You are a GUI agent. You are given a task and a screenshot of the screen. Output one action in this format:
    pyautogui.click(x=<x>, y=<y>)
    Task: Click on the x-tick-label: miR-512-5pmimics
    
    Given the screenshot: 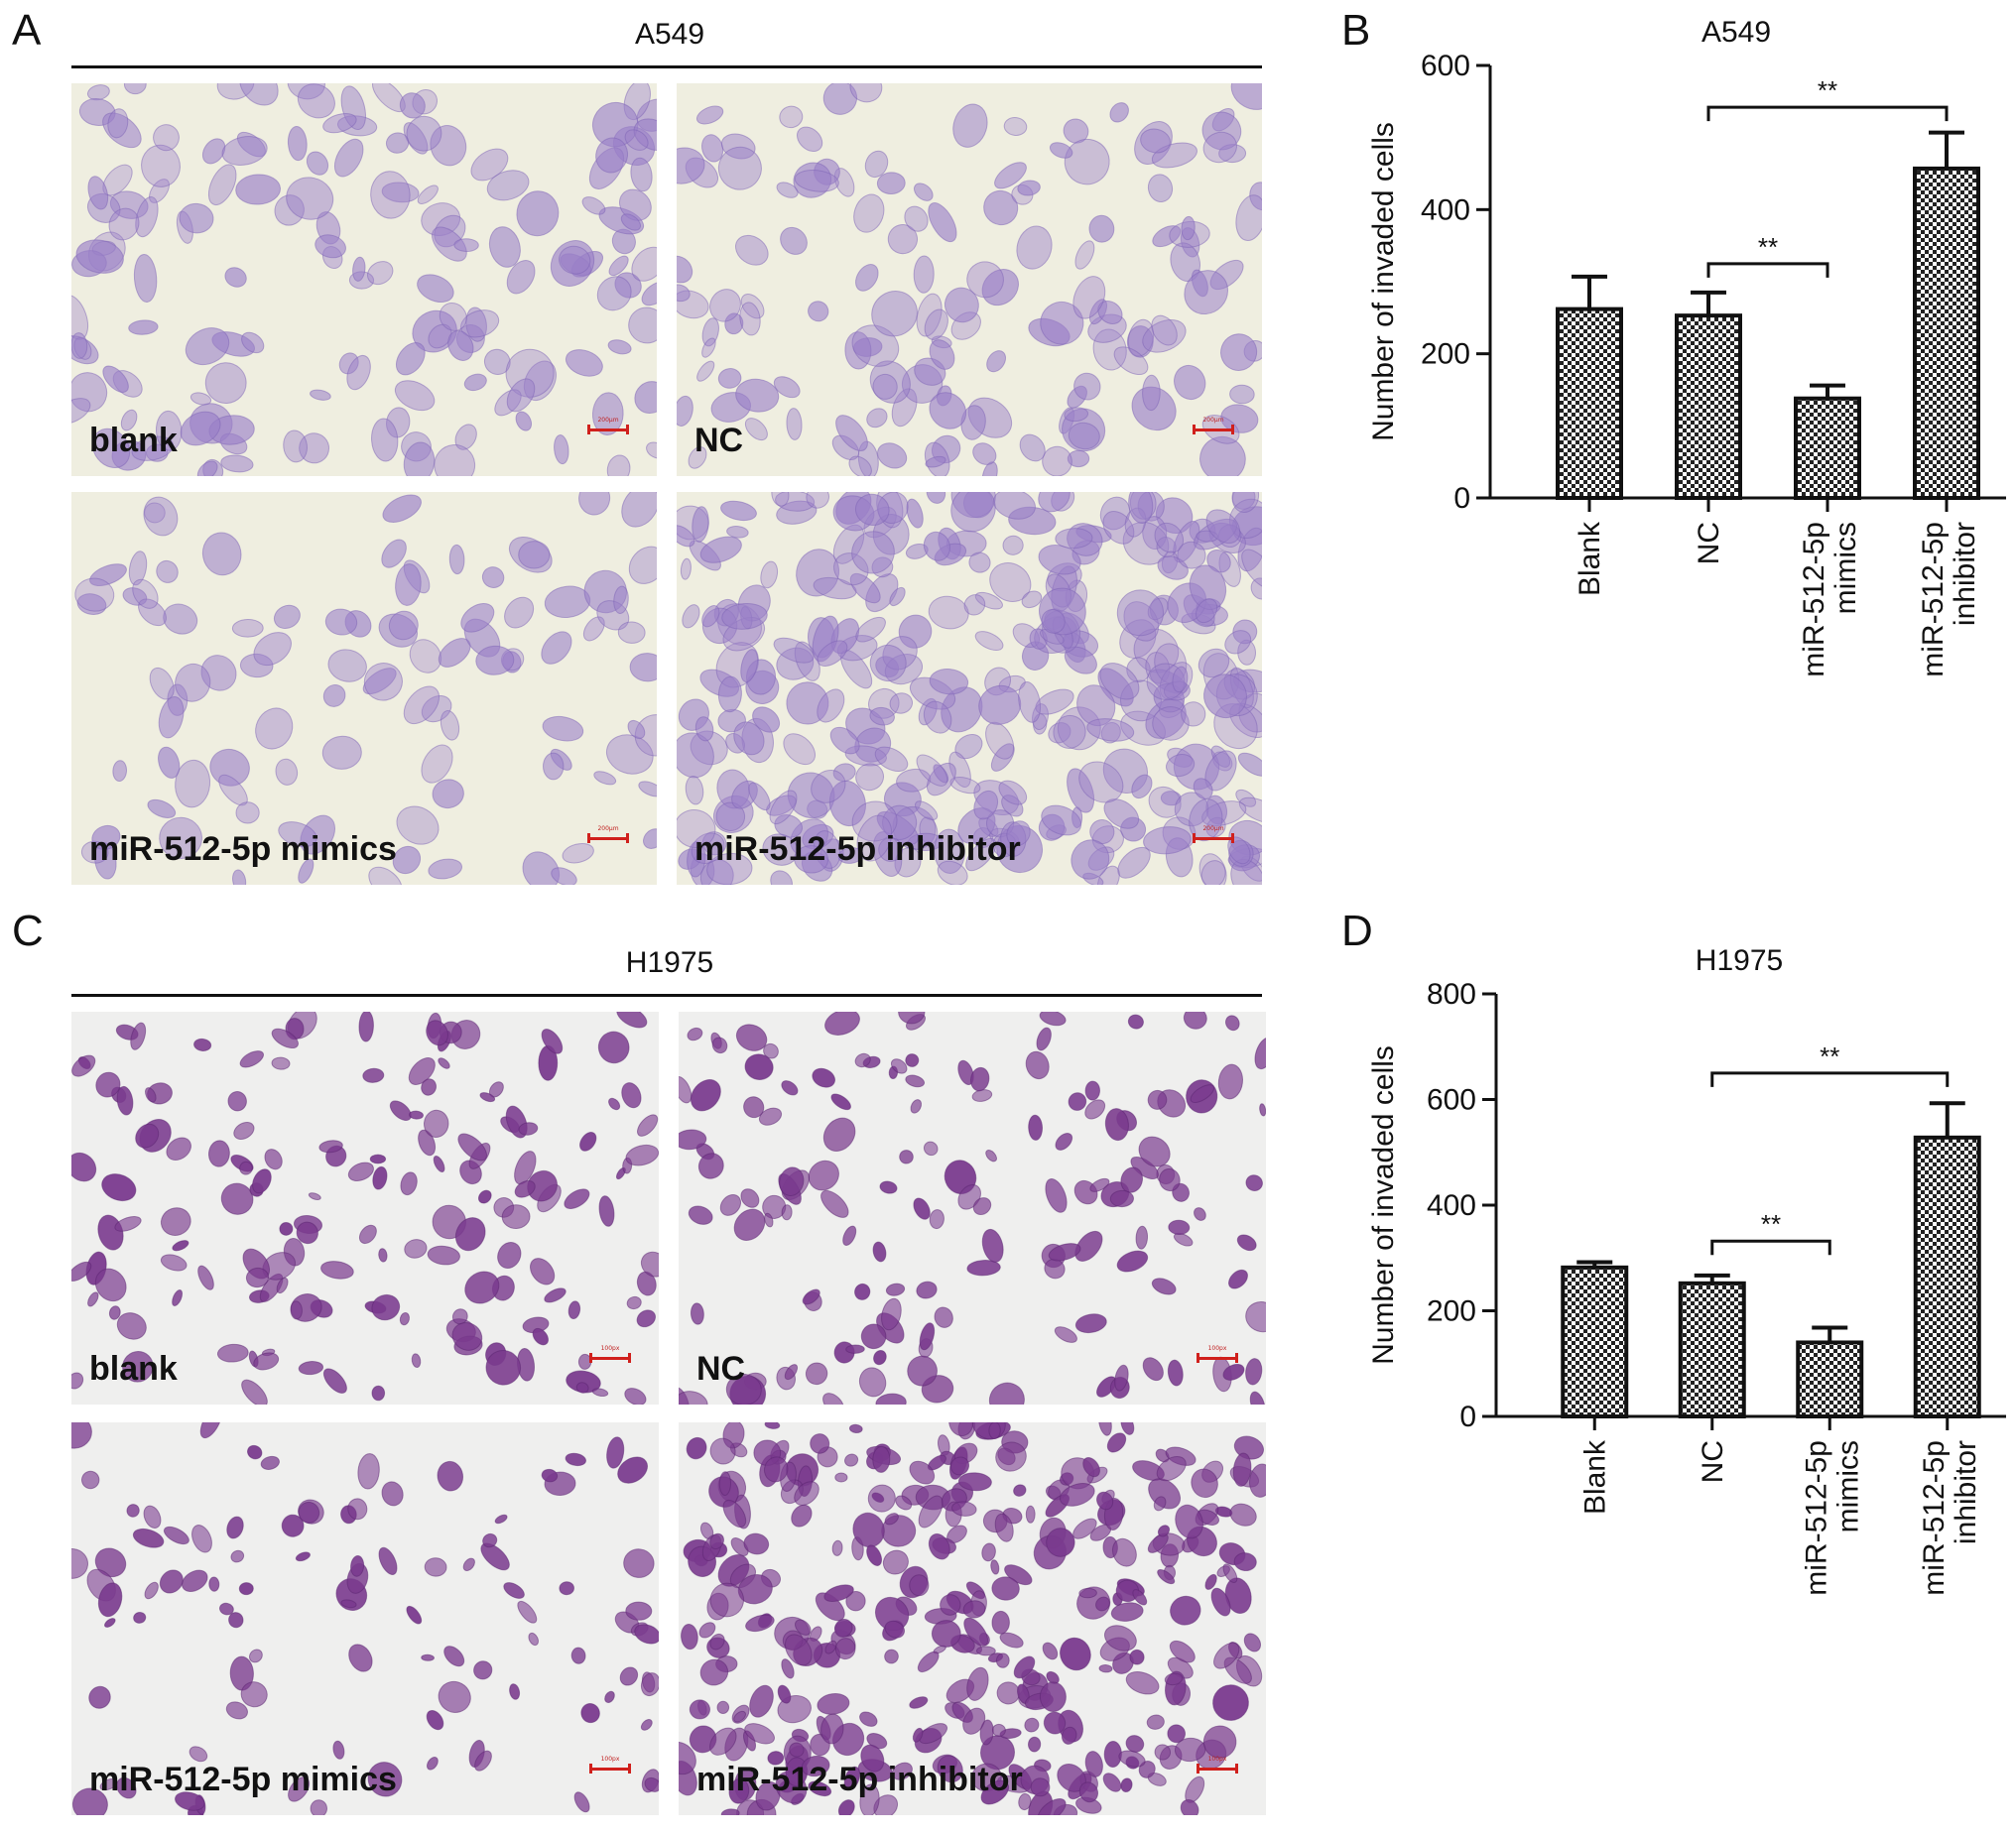 What is the action you would take?
    pyautogui.click(x=1832, y=1518)
    